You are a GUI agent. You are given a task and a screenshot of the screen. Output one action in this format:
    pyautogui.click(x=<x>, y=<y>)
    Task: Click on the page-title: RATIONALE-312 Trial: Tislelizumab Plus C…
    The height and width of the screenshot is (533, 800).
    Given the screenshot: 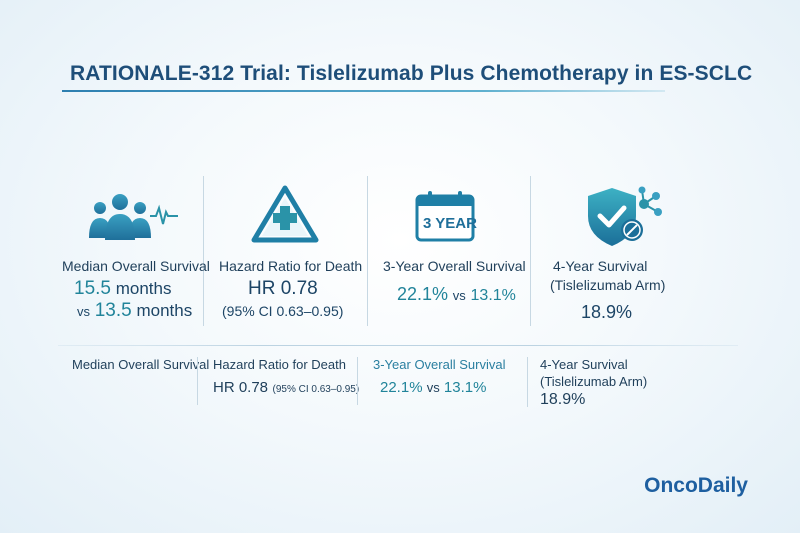 What is the action you would take?
    pyautogui.click(x=411, y=73)
    